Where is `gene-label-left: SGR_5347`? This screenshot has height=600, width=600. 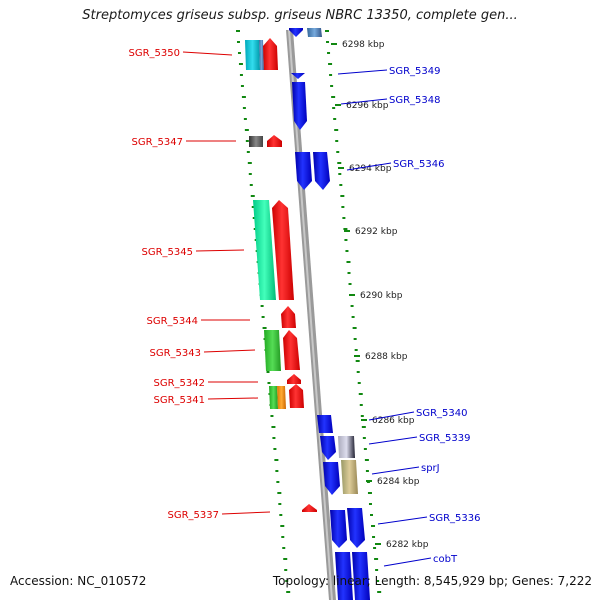 gene-label-left: SGR_5347 is located at coordinates (158, 142).